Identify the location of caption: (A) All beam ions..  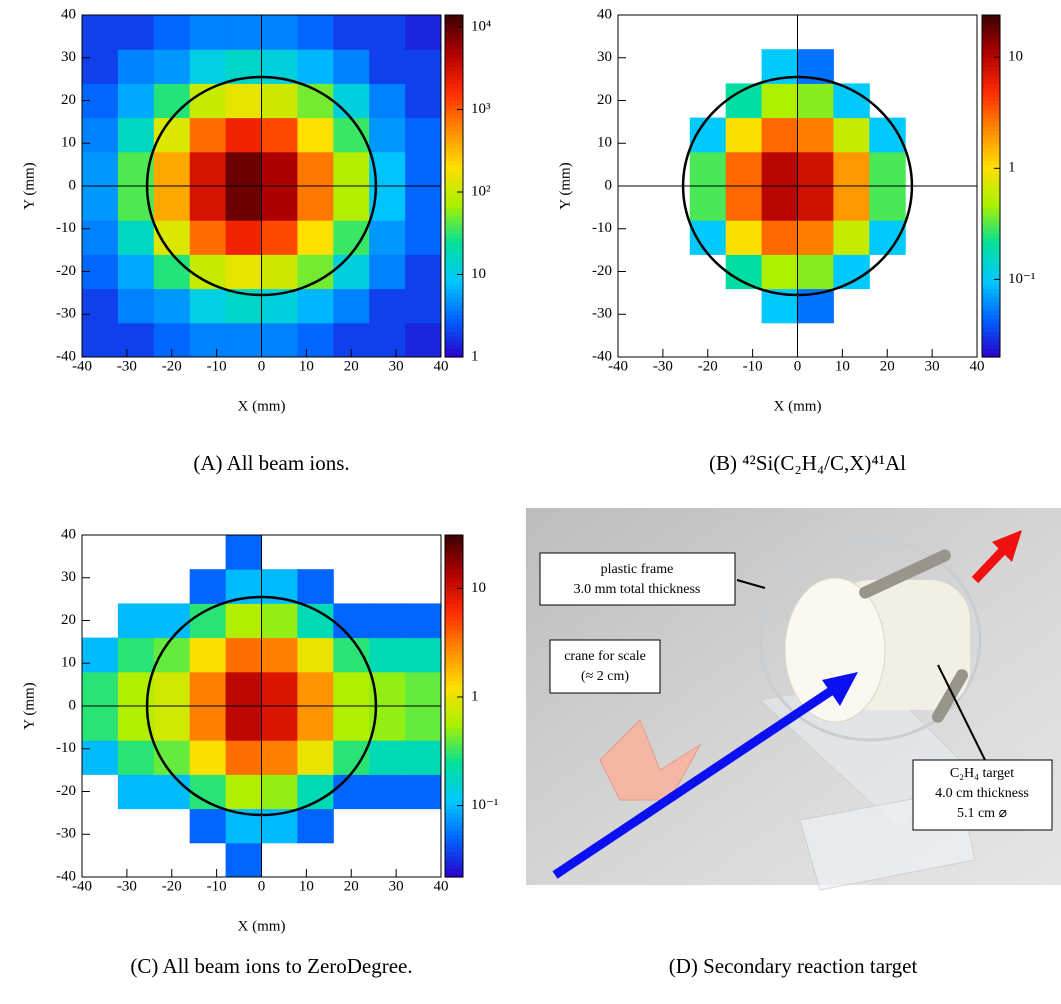
(271, 463).